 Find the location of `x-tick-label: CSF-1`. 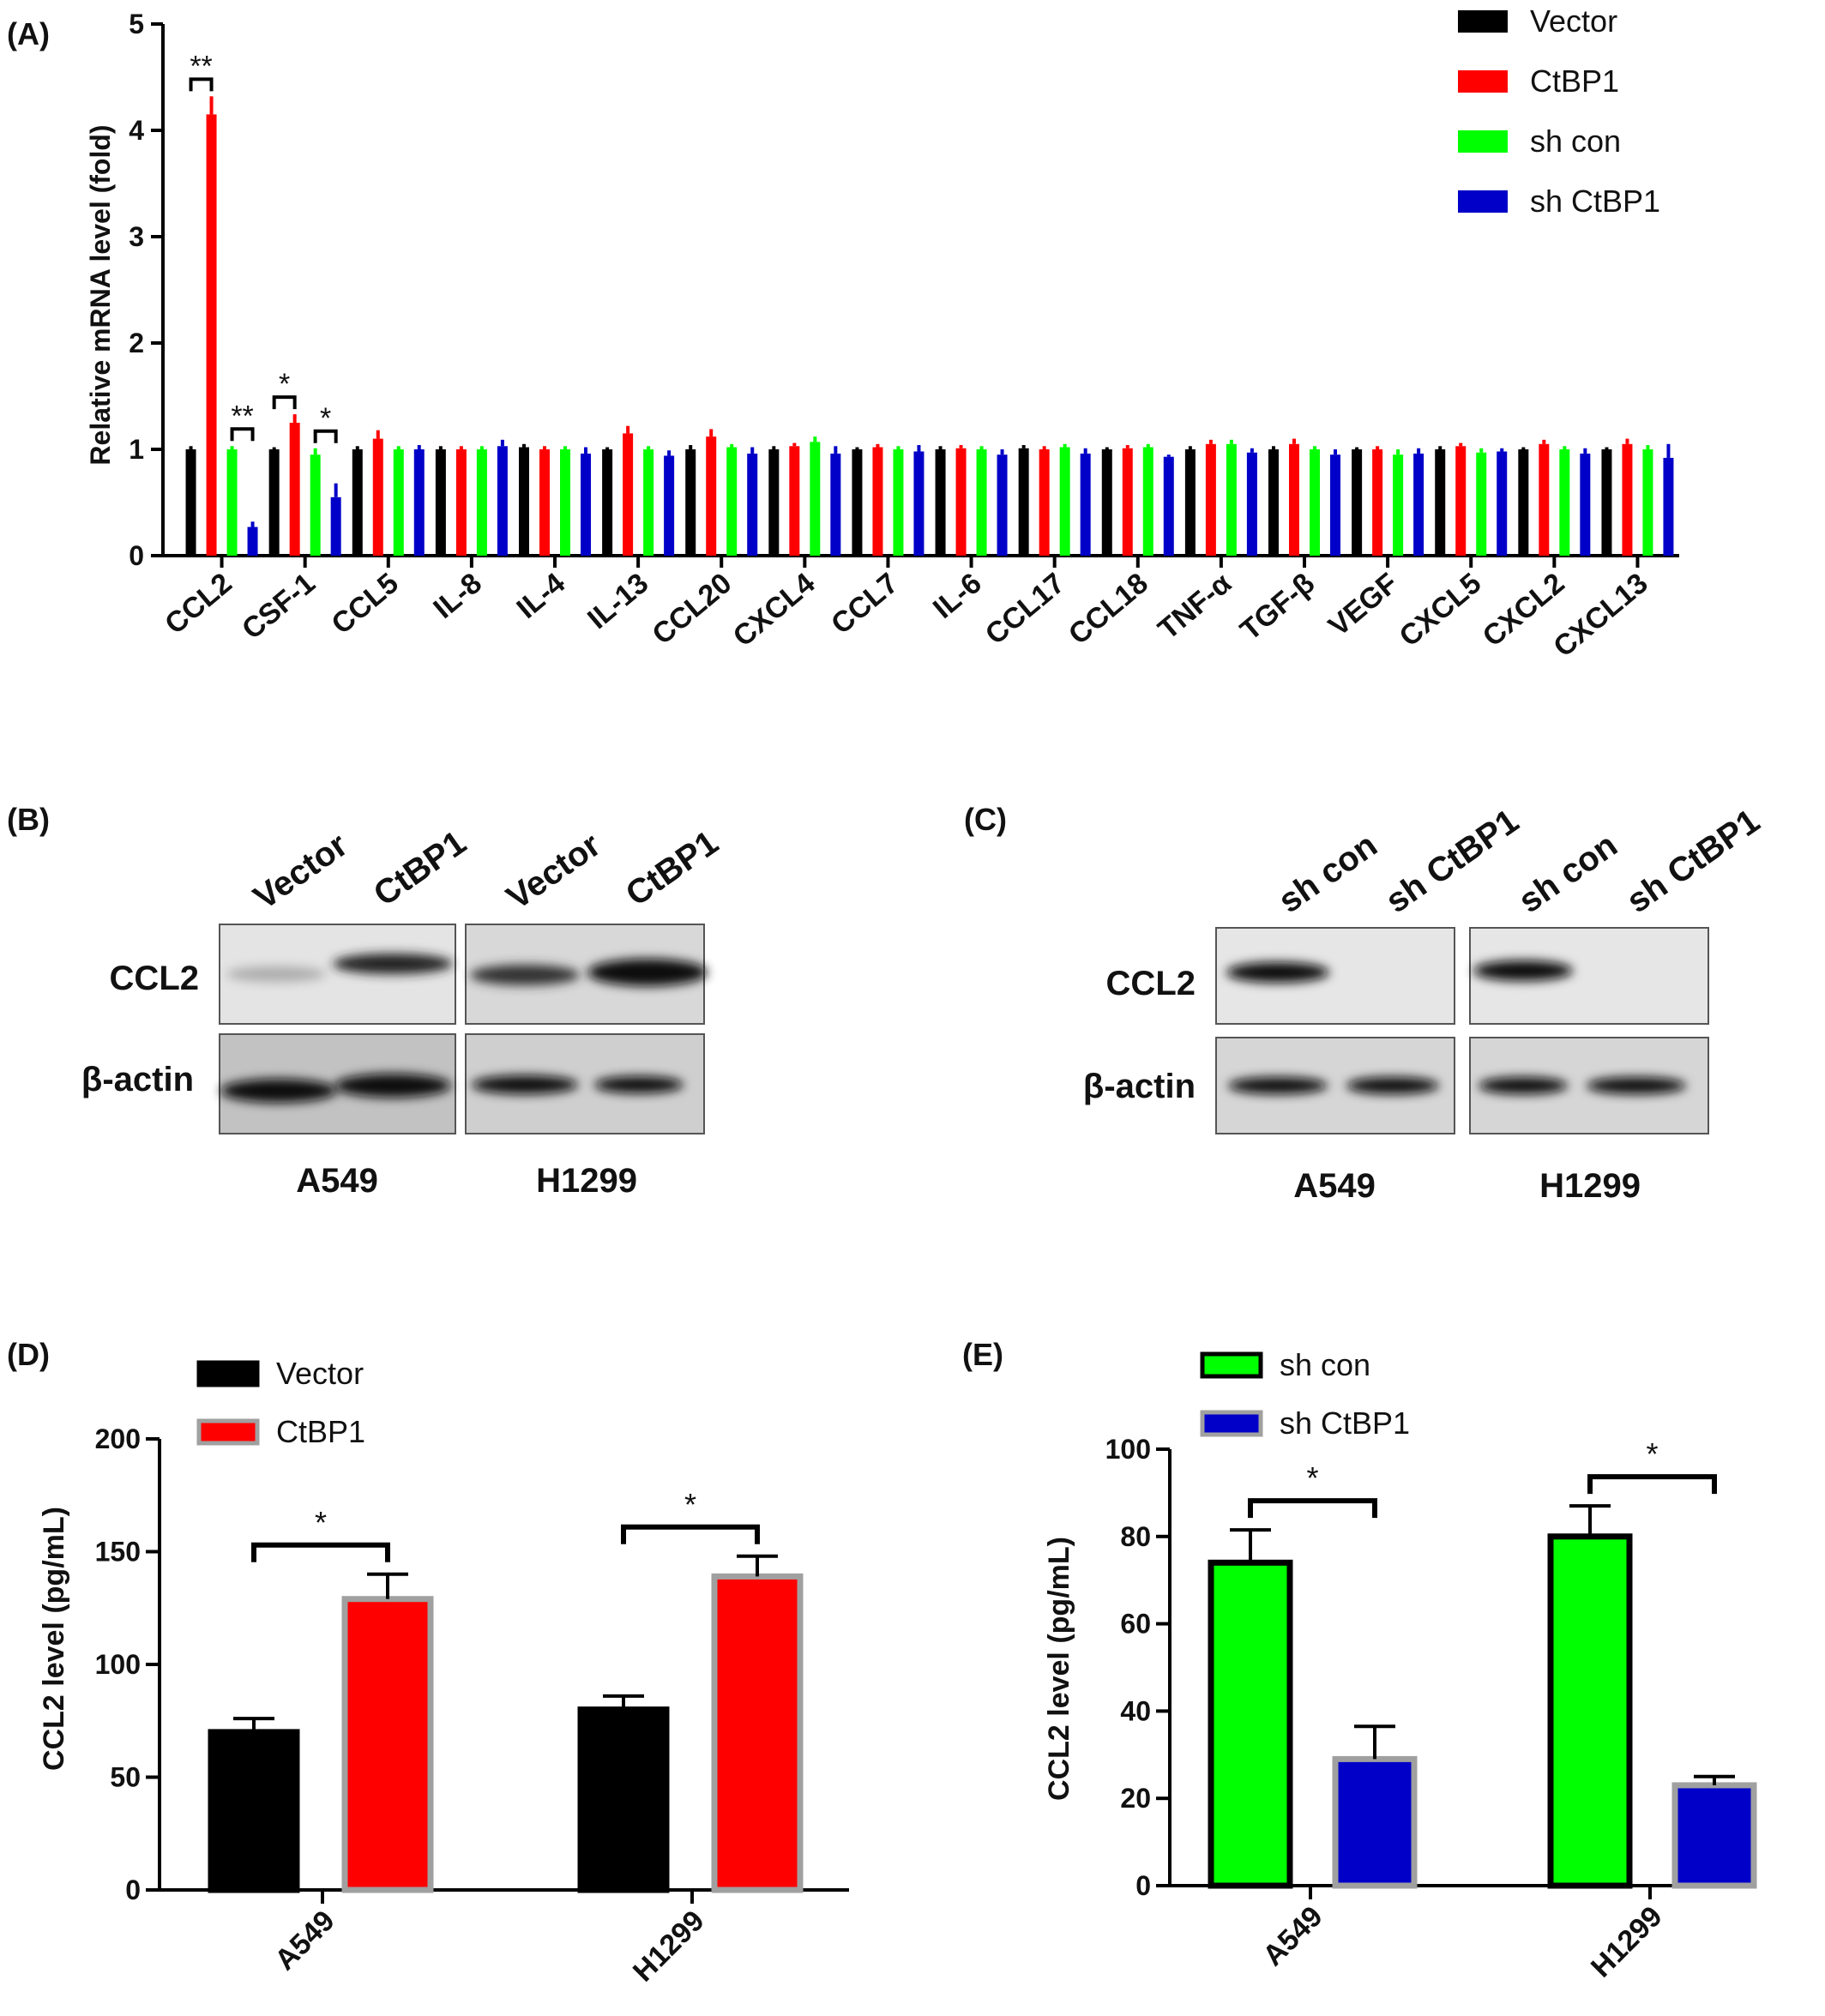

x-tick-label: CSF-1 is located at coordinates (279, 606).